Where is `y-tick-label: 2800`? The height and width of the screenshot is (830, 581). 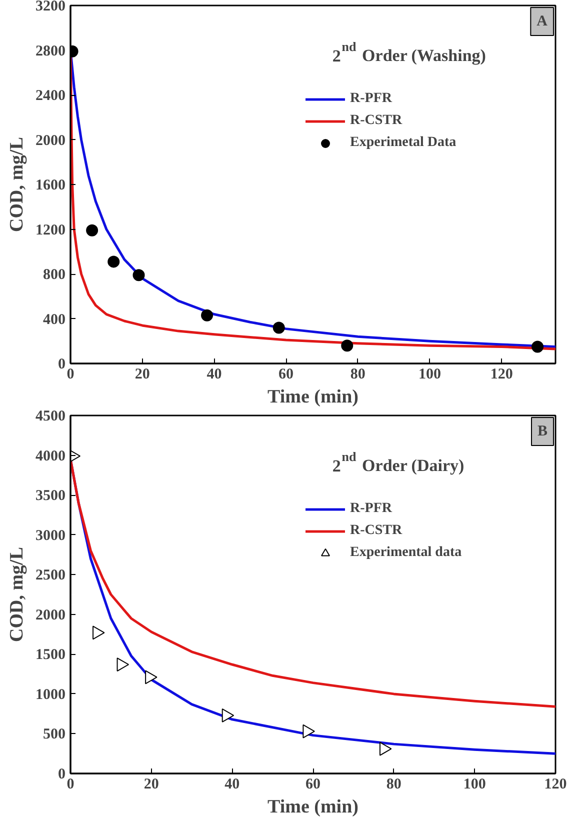 y-tick-label: 2800 is located at coordinates (51, 51).